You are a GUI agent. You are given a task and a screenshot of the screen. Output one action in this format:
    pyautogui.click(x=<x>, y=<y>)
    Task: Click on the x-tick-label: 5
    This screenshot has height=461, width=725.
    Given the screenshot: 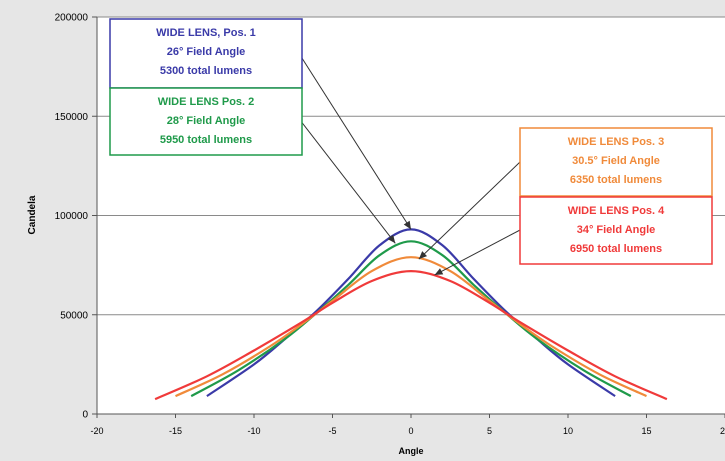 What is the action you would take?
    pyautogui.click(x=489, y=431)
    